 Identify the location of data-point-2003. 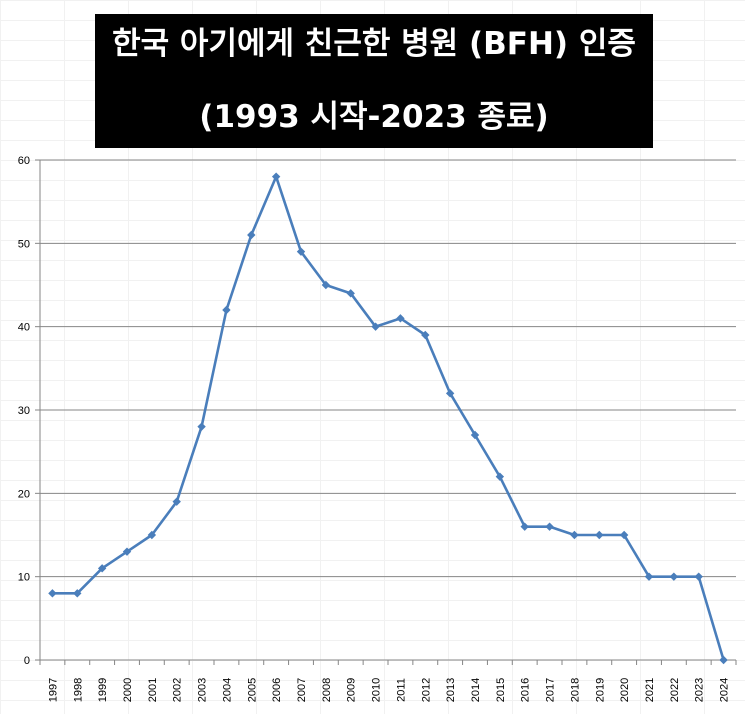
(201, 426).